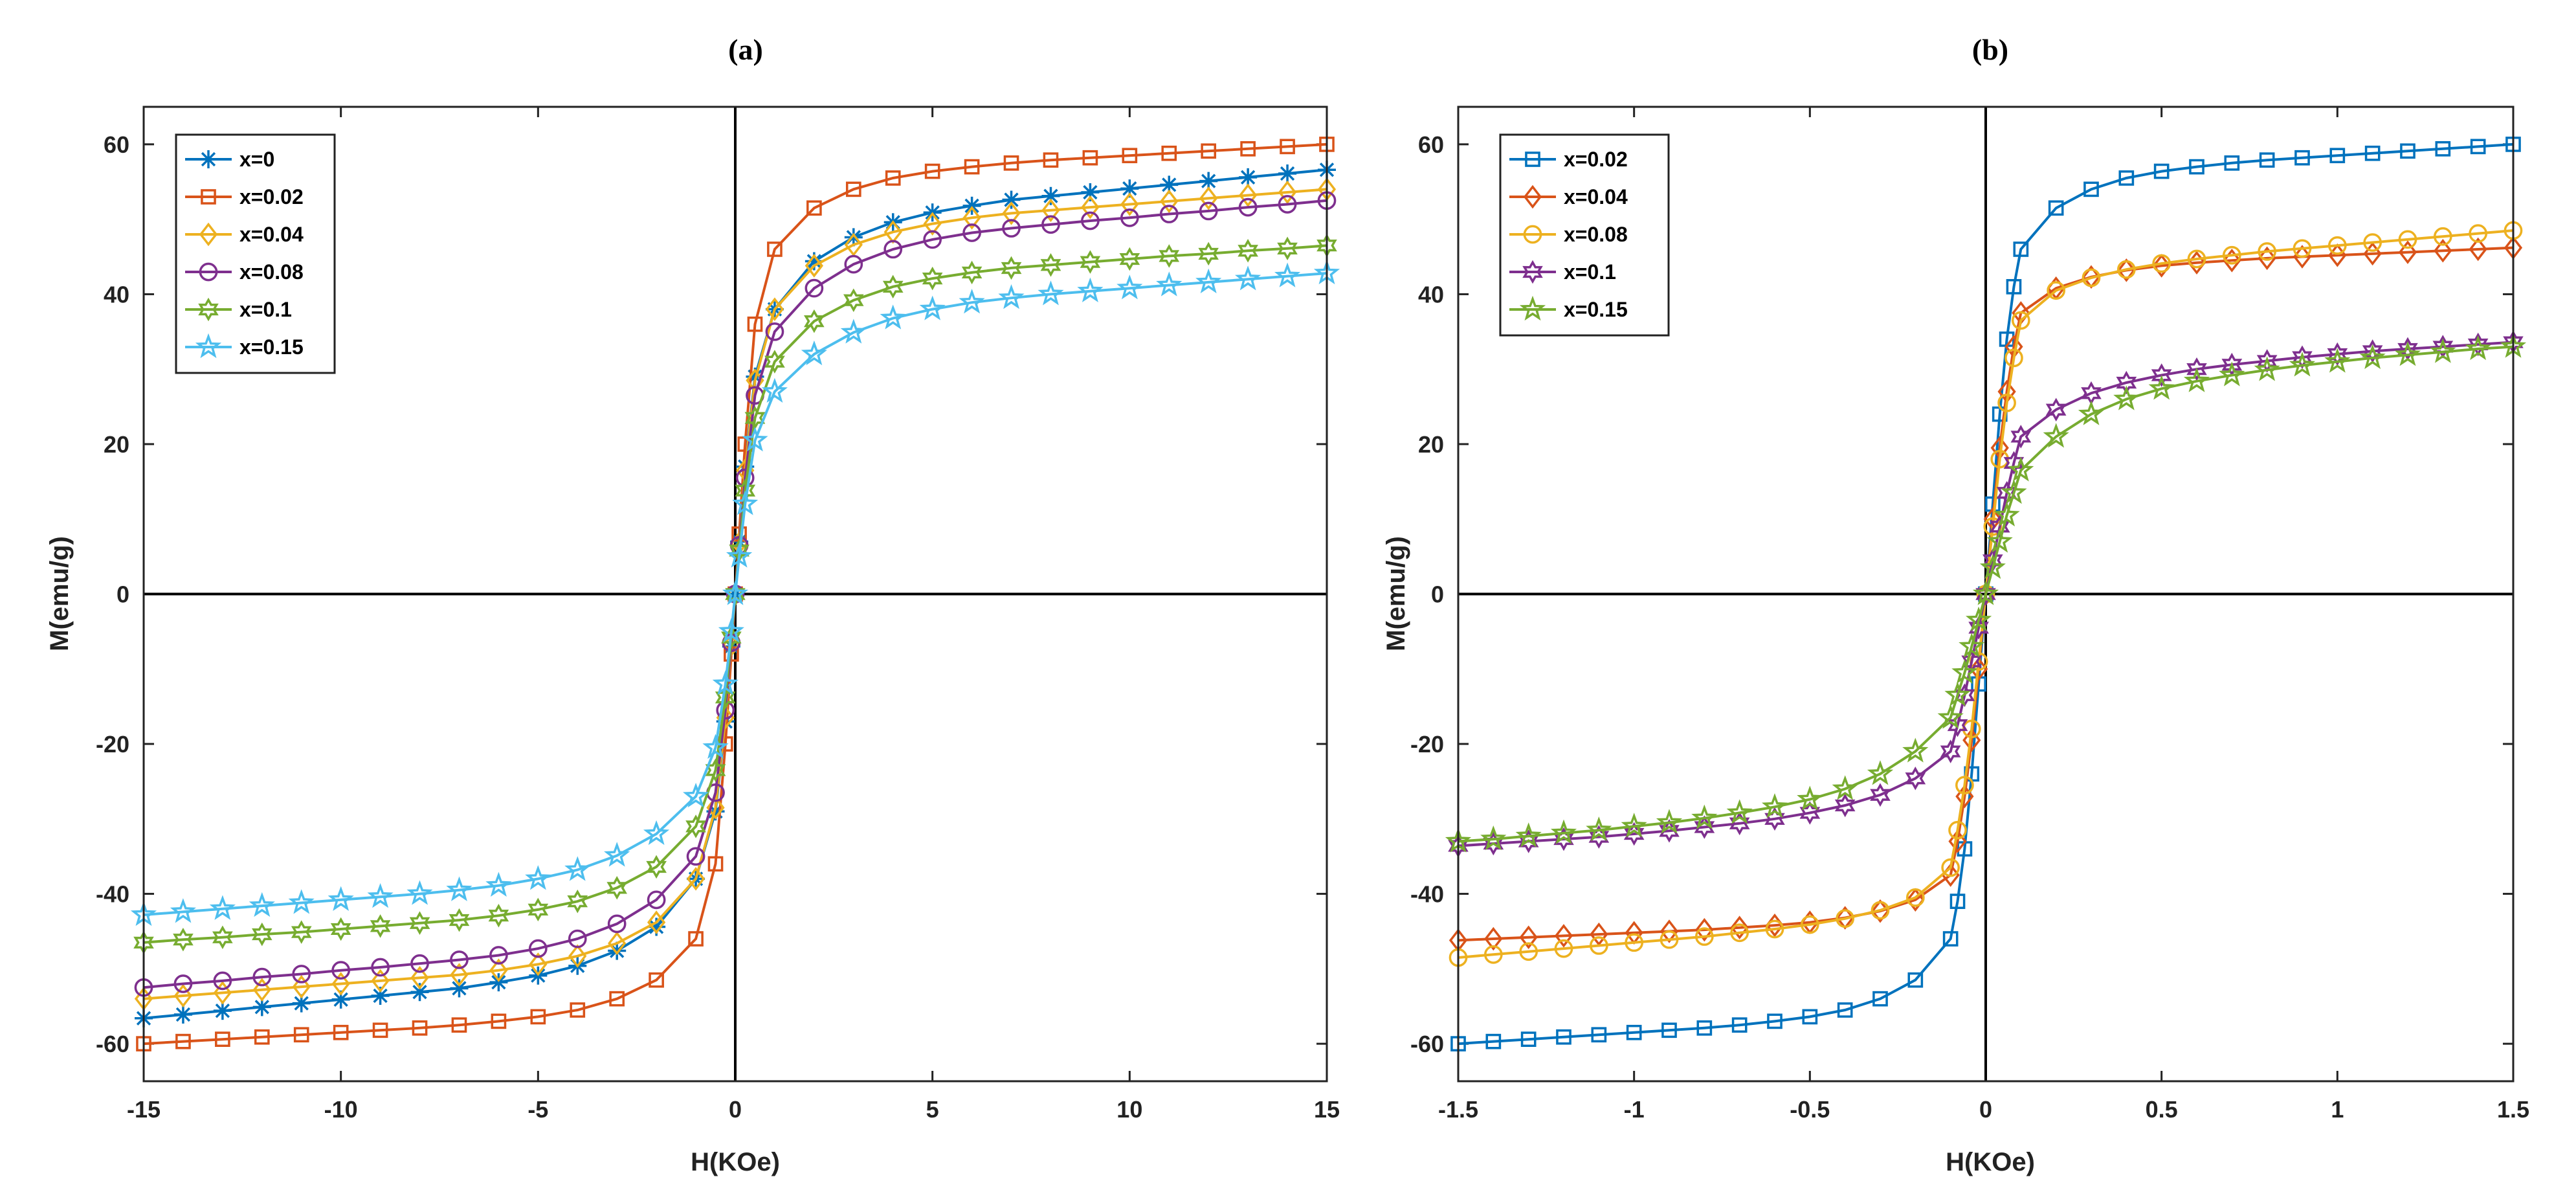  I want to click on panel-a-legend-label: x=0.04, so click(271, 234).